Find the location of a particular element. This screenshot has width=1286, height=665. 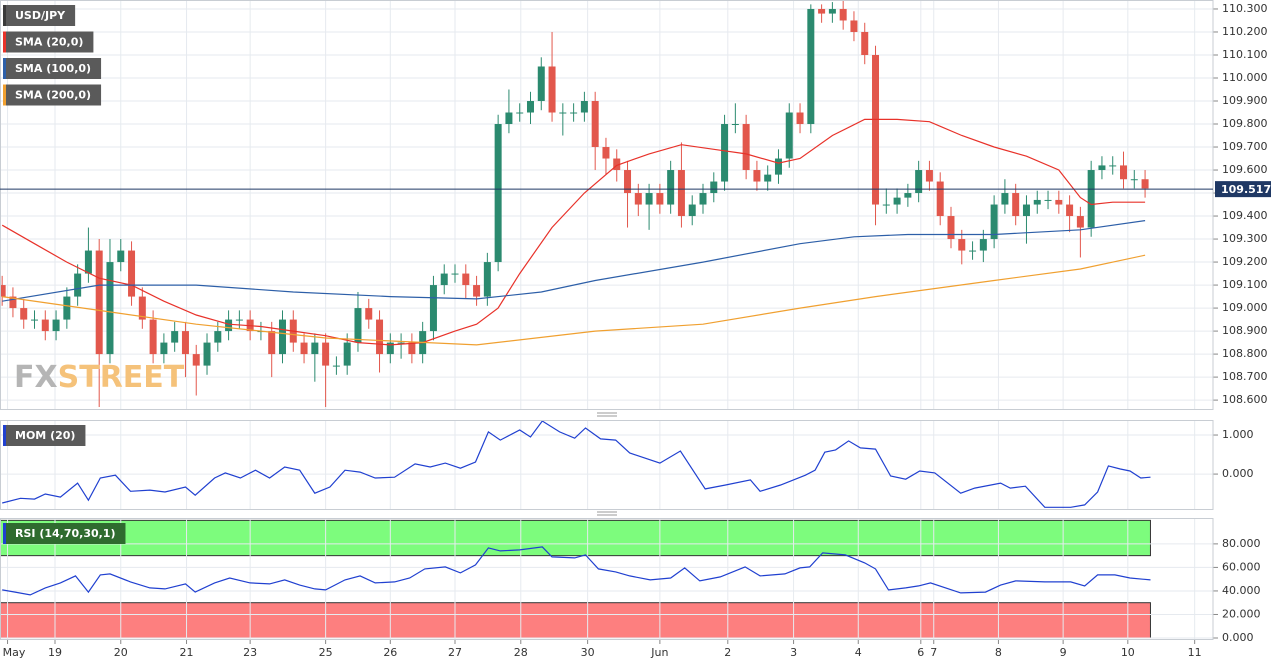

x-tick-label: 30 is located at coordinates (588, 652).